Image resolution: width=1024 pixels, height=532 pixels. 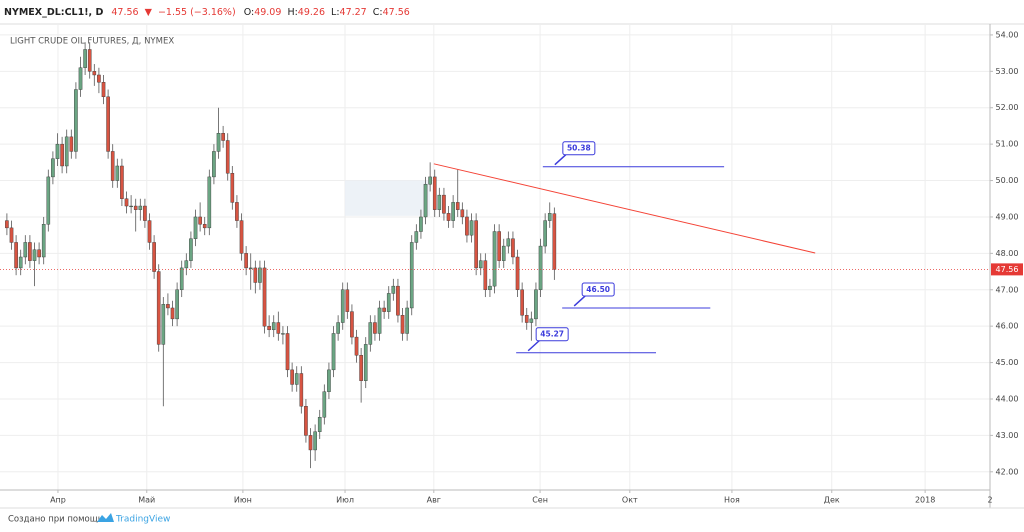 I want to click on x-tick-label: Сен, so click(x=540, y=500).